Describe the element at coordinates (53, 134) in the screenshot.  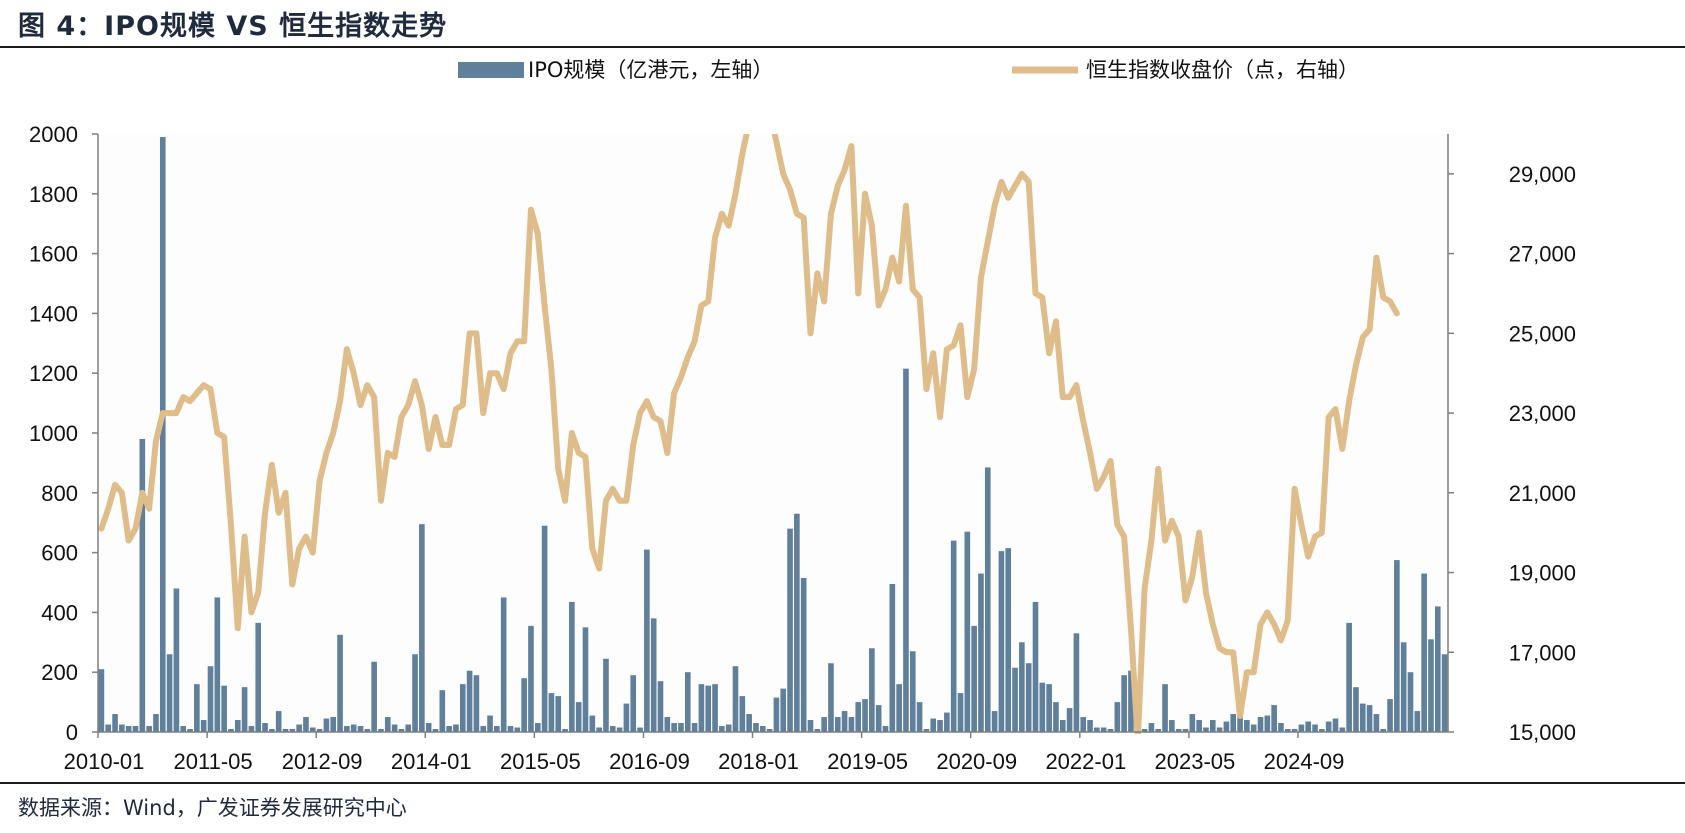
I see `left-tick-label: 2000` at that location.